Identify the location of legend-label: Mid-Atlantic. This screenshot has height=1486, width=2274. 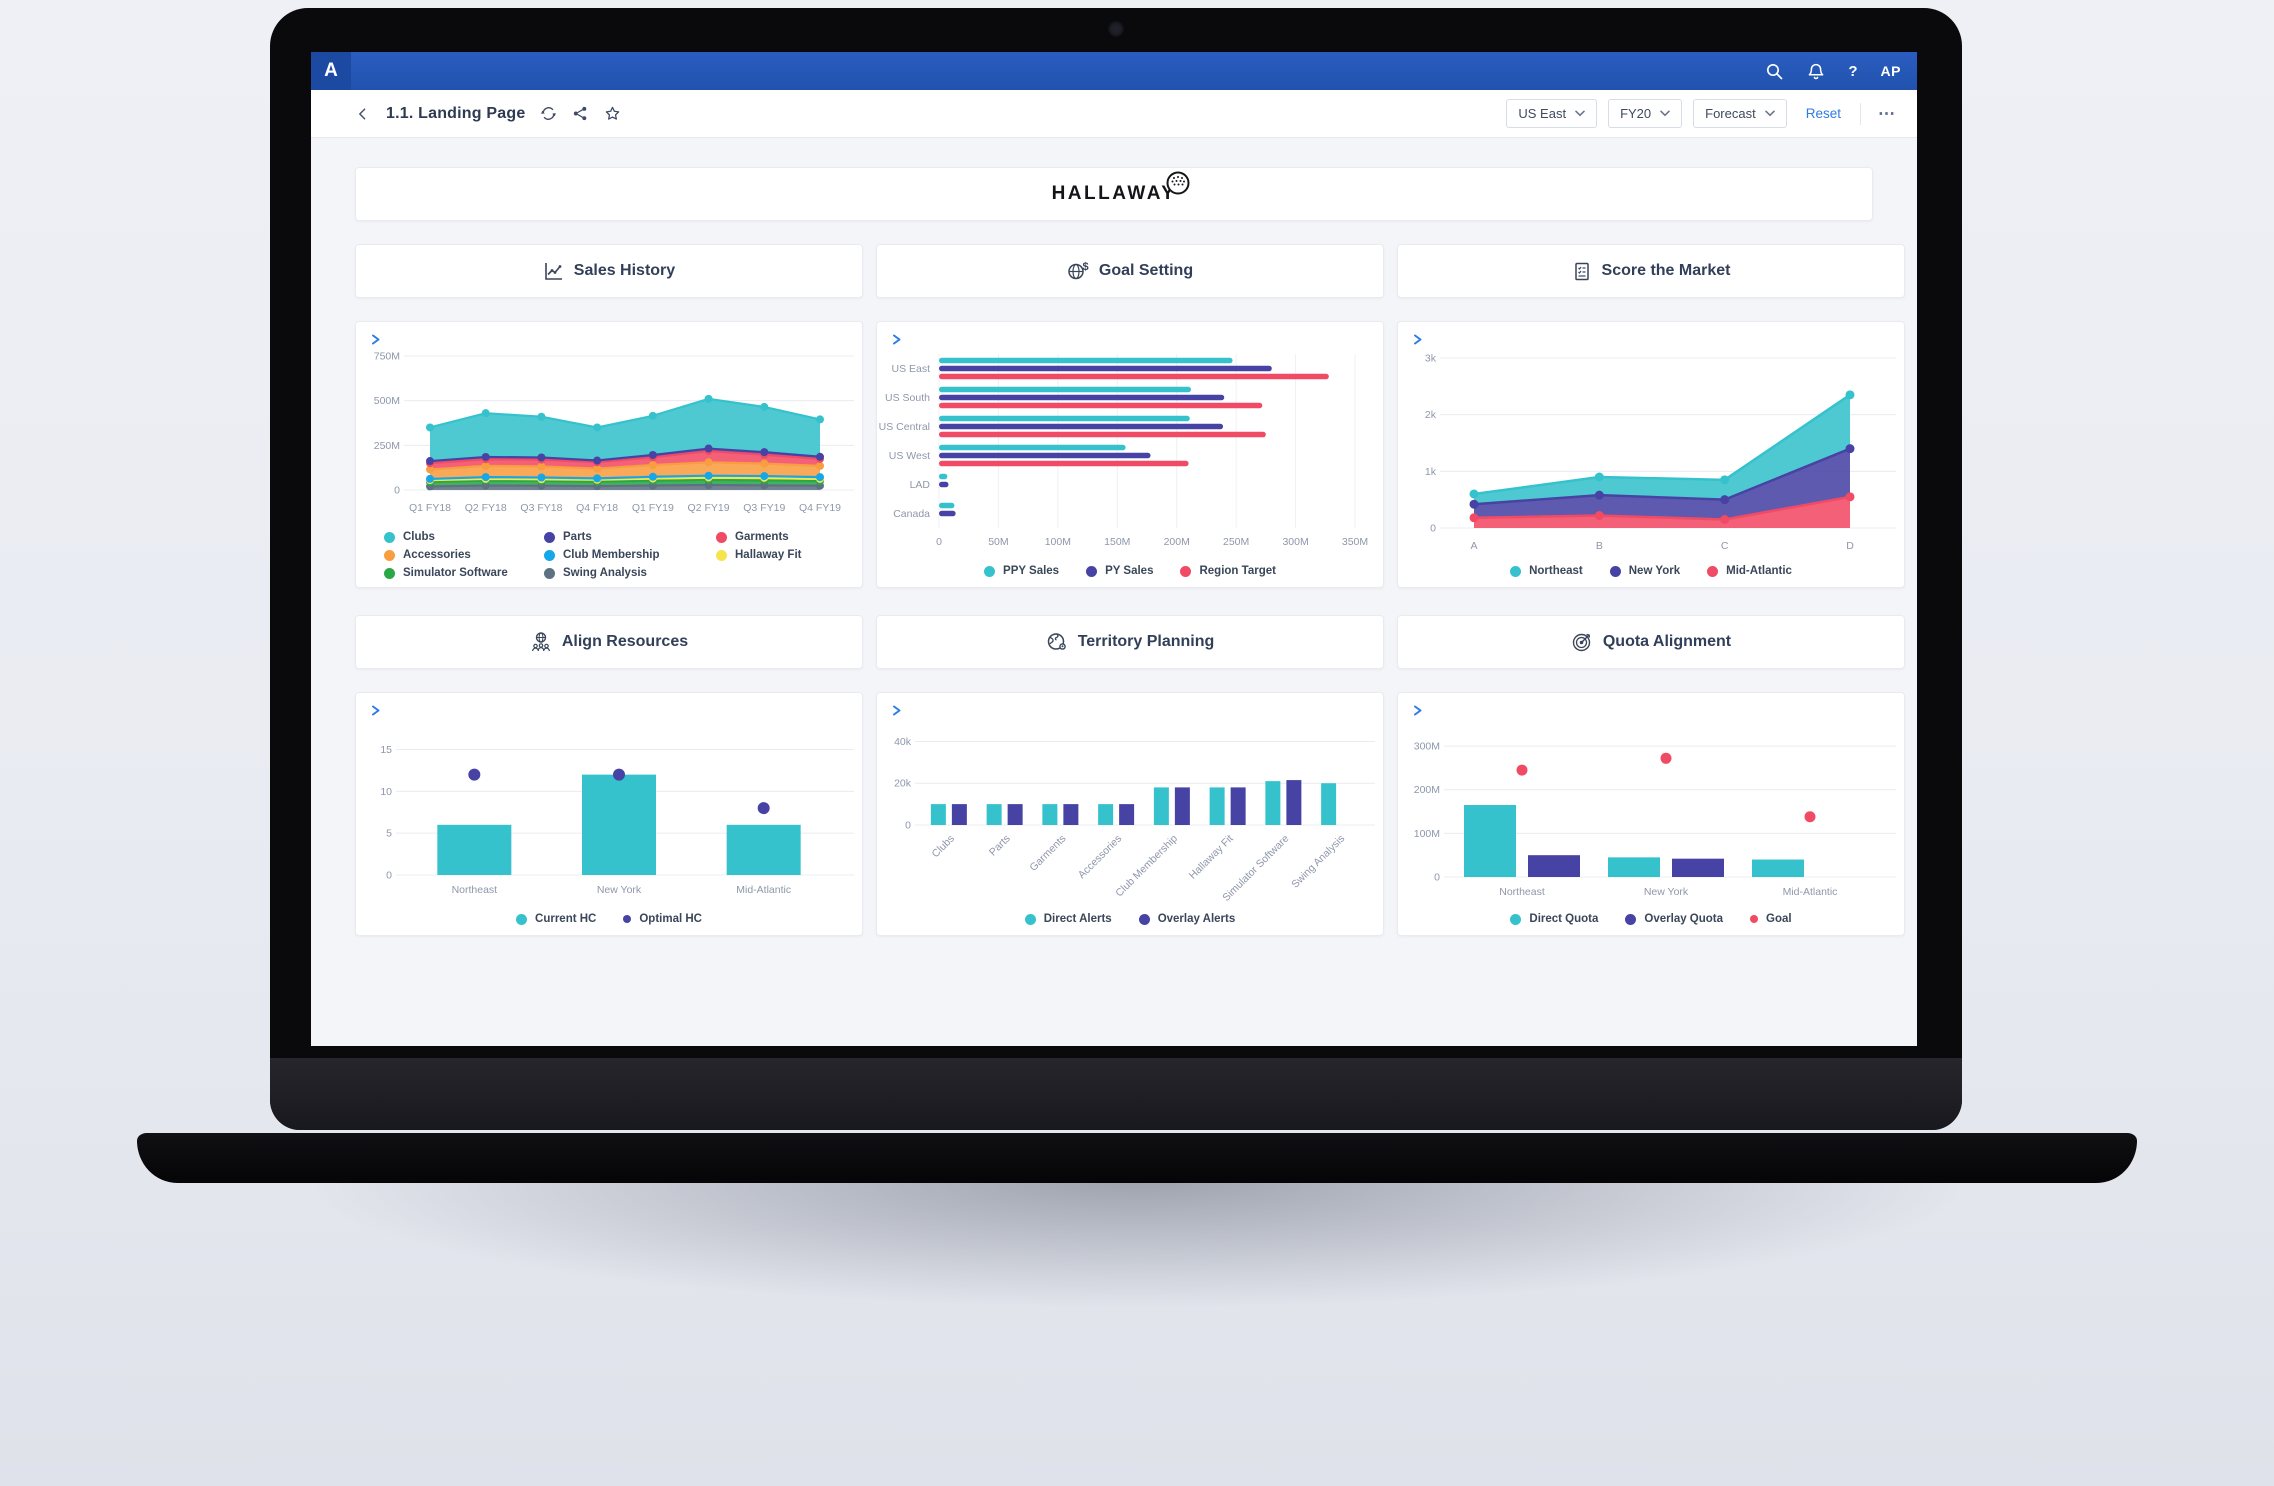
(1759, 571).